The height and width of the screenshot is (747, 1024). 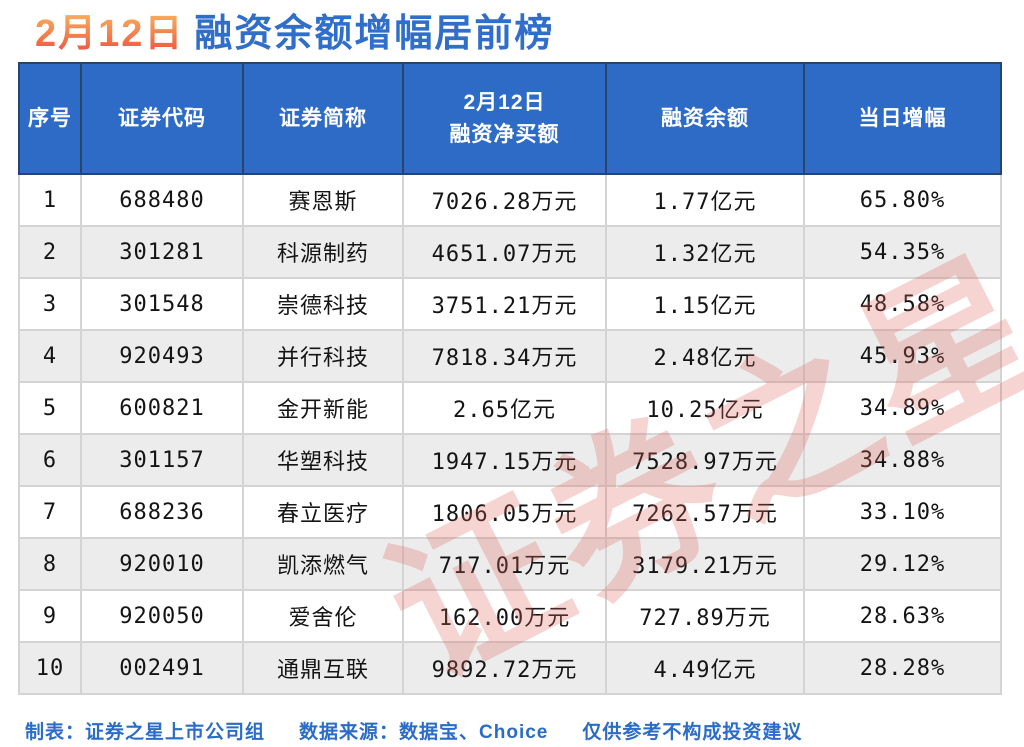 What do you see at coordinates (504, 564) in the screenshot?
I see `table-cell: 717.01万元` at bounding box center [504, 564].